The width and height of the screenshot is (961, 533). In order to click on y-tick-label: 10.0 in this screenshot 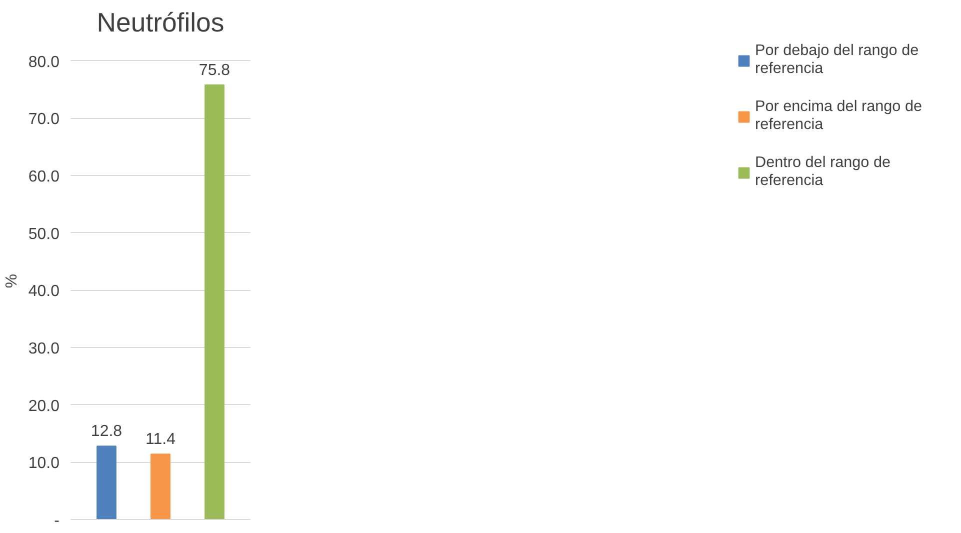, I will do `click(44, 463)`.